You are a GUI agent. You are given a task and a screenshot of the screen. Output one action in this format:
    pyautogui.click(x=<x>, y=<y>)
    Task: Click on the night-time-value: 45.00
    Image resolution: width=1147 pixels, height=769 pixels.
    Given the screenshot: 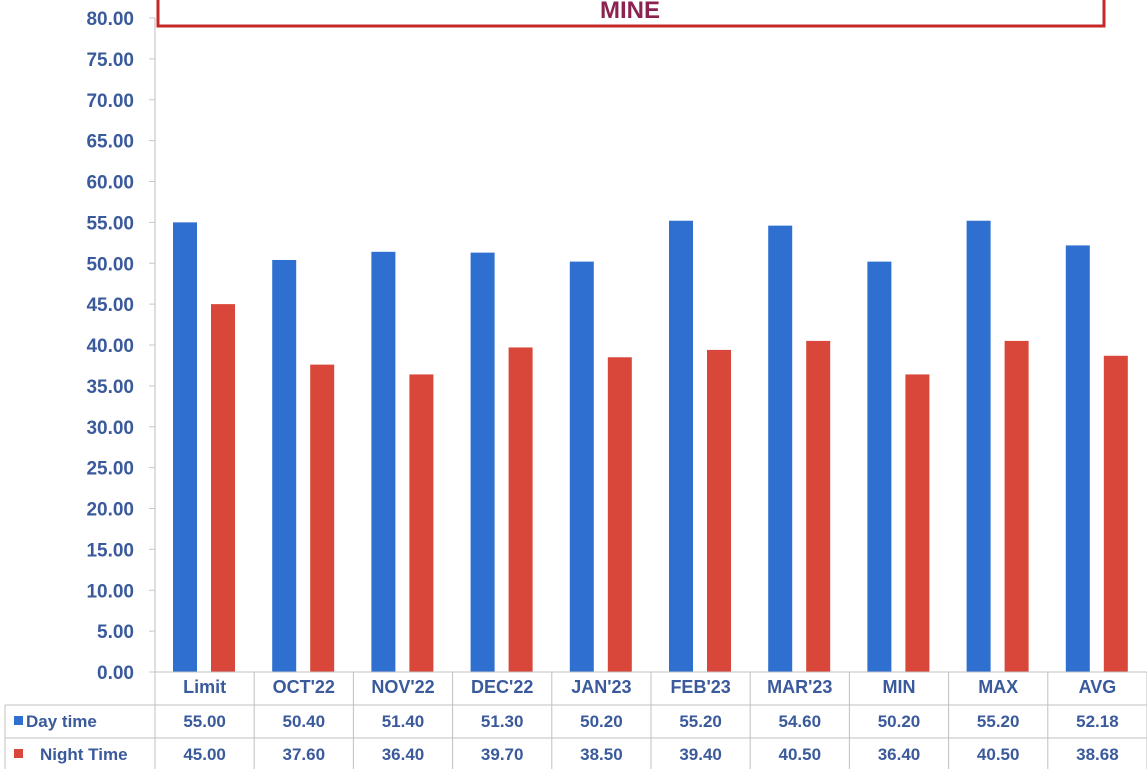 What is the action you would take?
    pyautogui.click(x=204, y=754)
    